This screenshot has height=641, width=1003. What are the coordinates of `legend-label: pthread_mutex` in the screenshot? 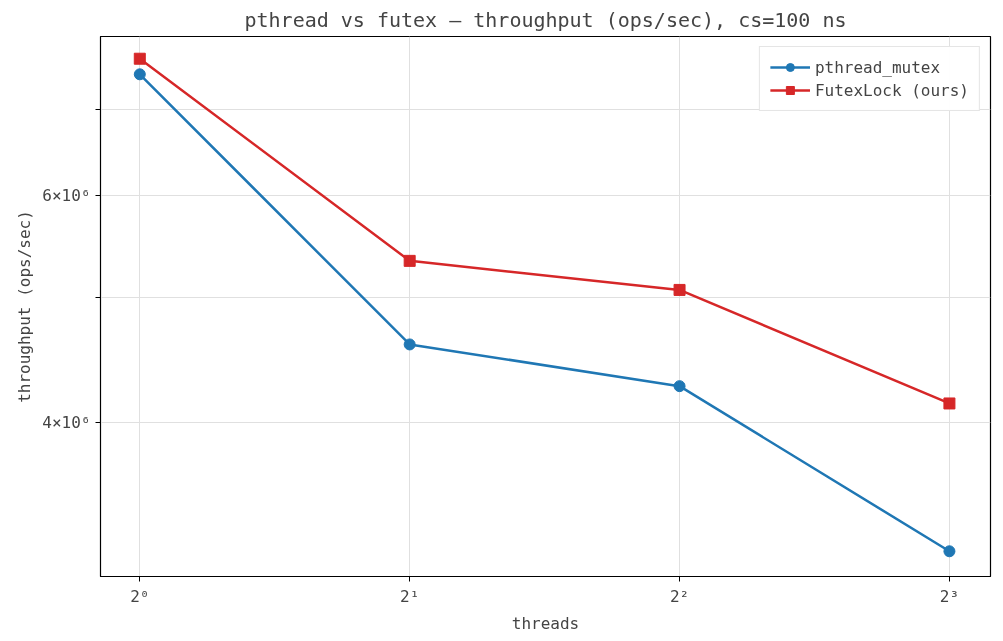 It's located at (877, 67).